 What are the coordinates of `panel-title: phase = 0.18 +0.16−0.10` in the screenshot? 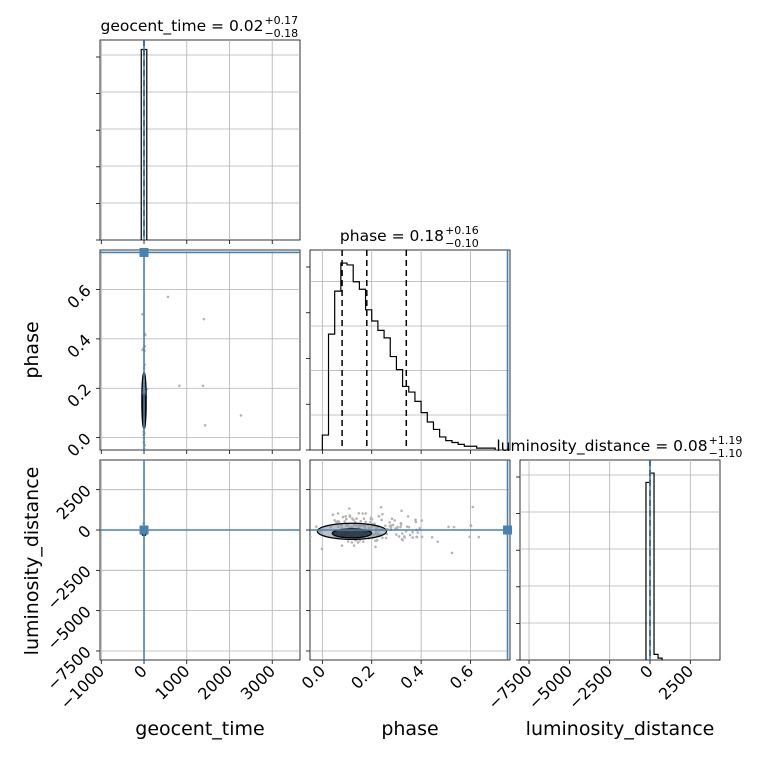 It's located at (409, 237).